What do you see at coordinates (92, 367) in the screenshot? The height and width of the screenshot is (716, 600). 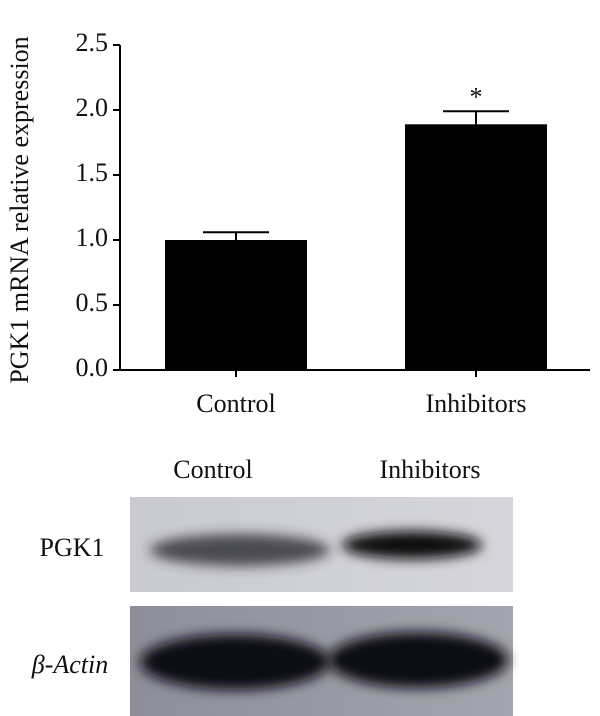 I see `y-tick-label: 0.0` at bounding box center [92, 367].